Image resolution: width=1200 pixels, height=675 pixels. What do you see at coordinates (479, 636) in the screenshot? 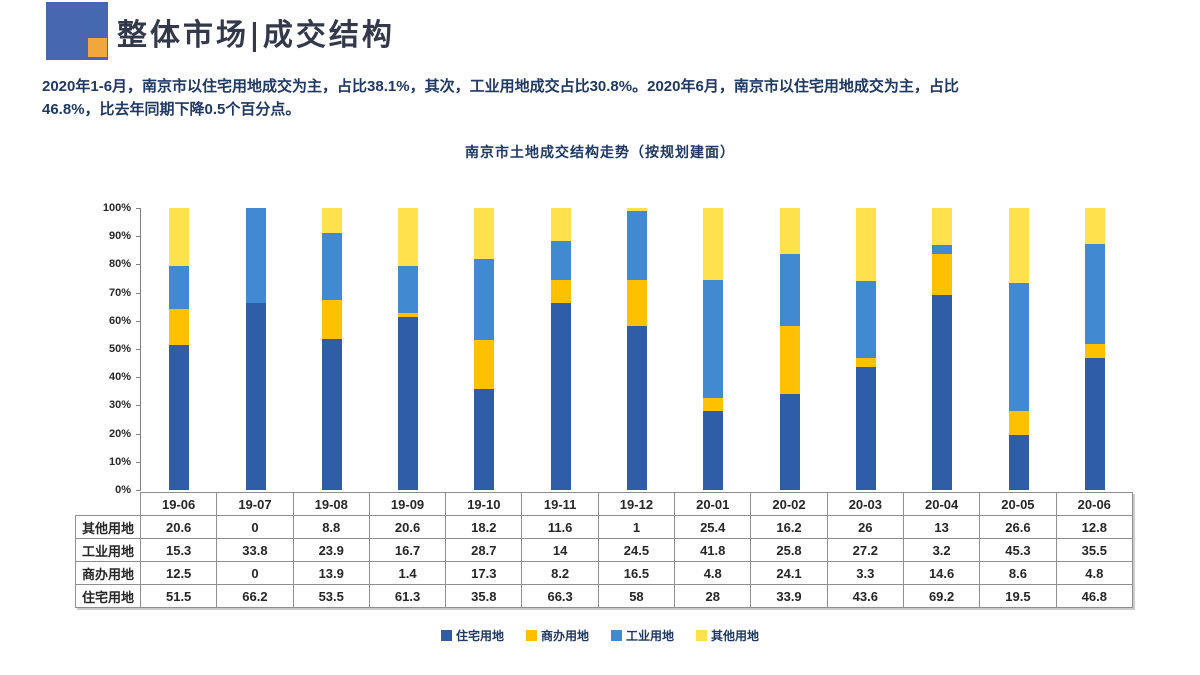
I see `legend-label: 住宅用地` at bounding box center [479, 636].